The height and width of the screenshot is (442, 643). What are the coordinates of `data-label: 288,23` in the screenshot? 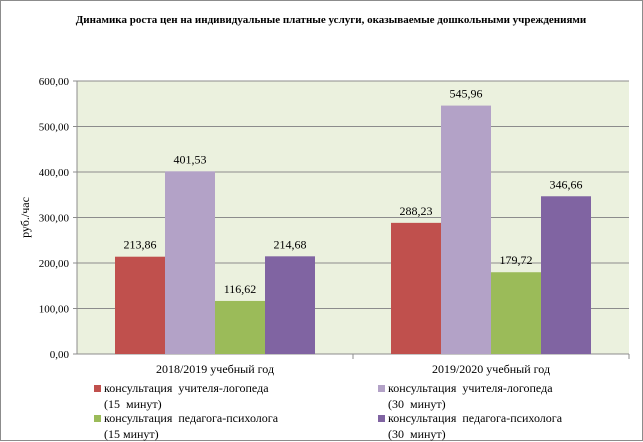 It's located at (416, 211).